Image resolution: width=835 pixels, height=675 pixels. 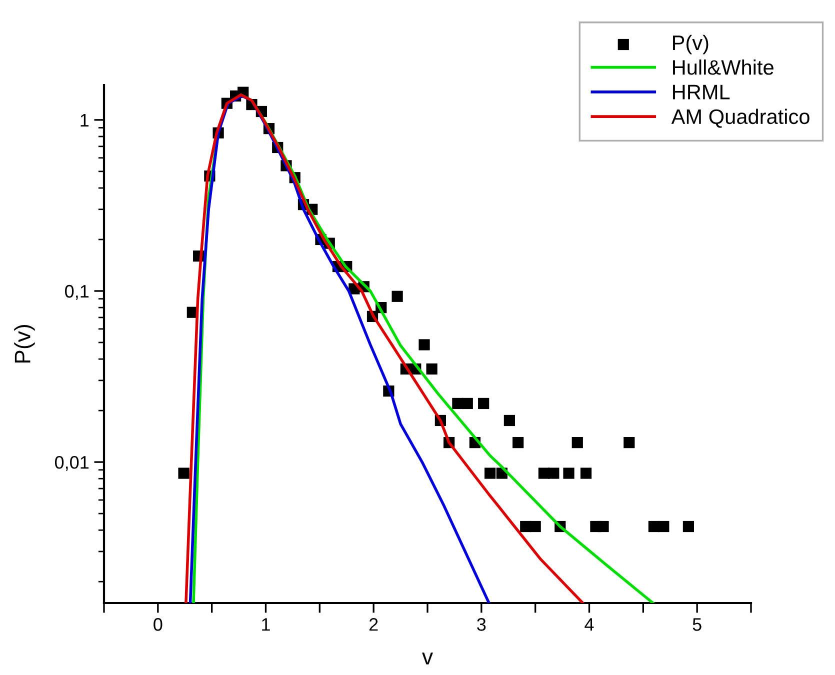 What do you see at coordinates (71, 463) in the screenshot?
I see `y-tick-label: 0,01` at bounding box center [71, 463].